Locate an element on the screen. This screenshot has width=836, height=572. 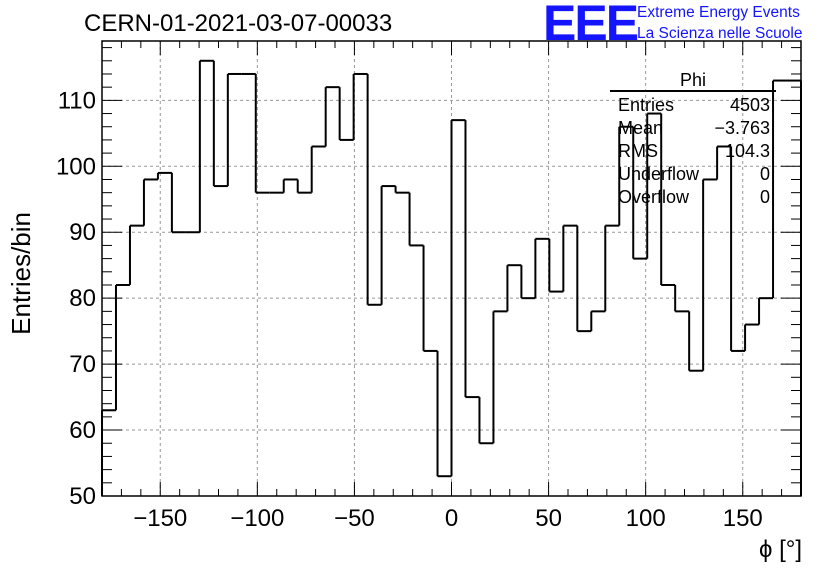
stats-row-value: −3.763 is located at coordinates (742, 128).